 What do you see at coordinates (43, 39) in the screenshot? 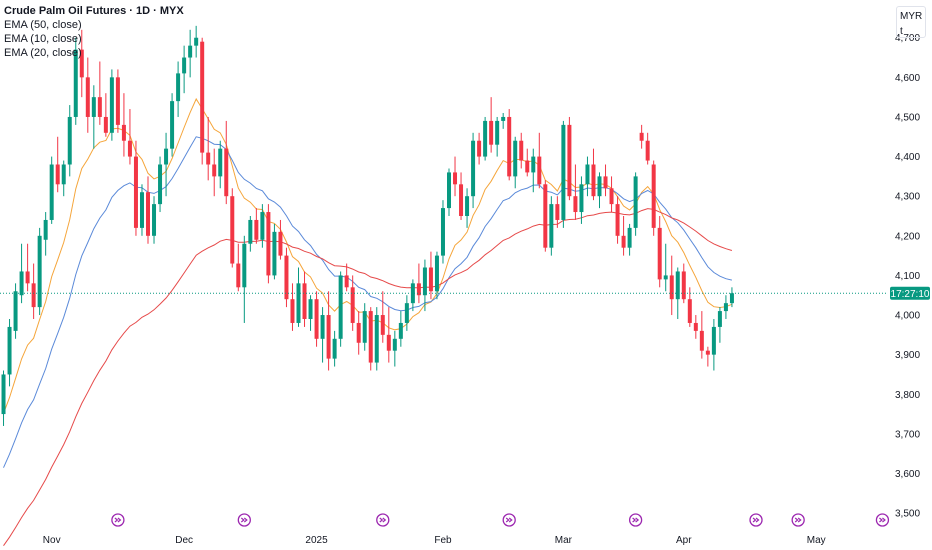
I see `legend-ema10: EMA (10, close)` at bounding box center [43, 39].